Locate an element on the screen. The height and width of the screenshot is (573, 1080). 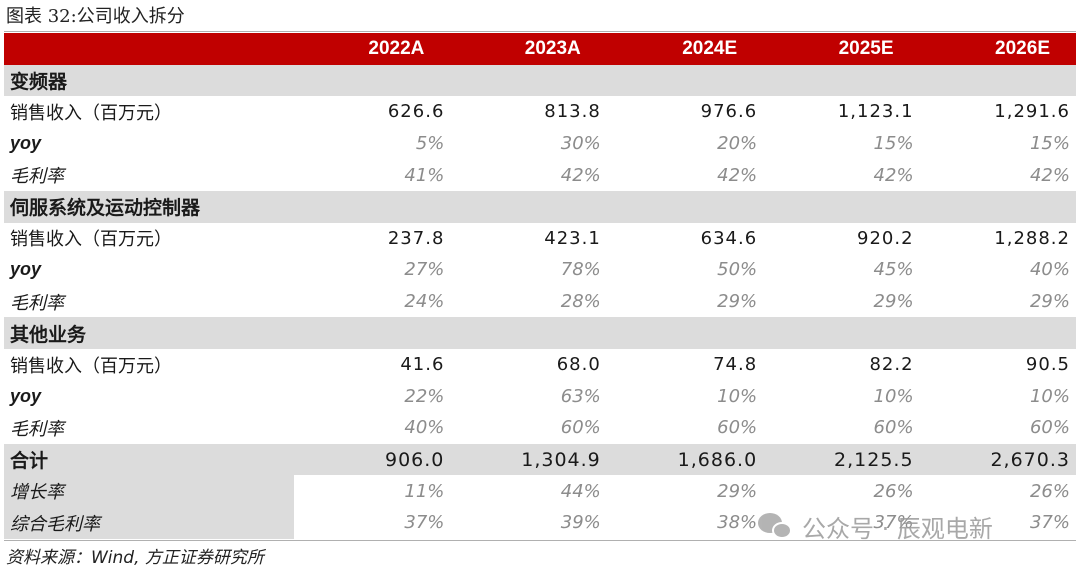
table-row-margin: 毛利率 41% 42% 42% 42% 42% is located at coordinates (540, 175).